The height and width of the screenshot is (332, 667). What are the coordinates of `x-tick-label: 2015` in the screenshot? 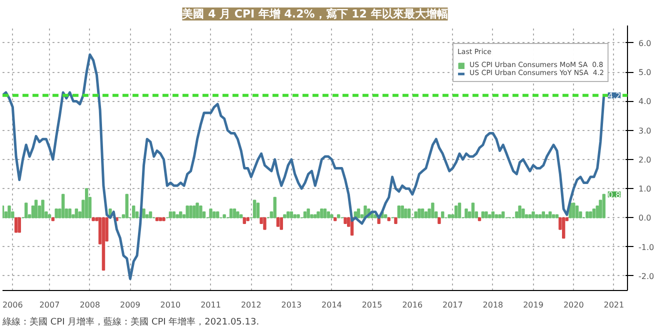 It's located at (372, 305).